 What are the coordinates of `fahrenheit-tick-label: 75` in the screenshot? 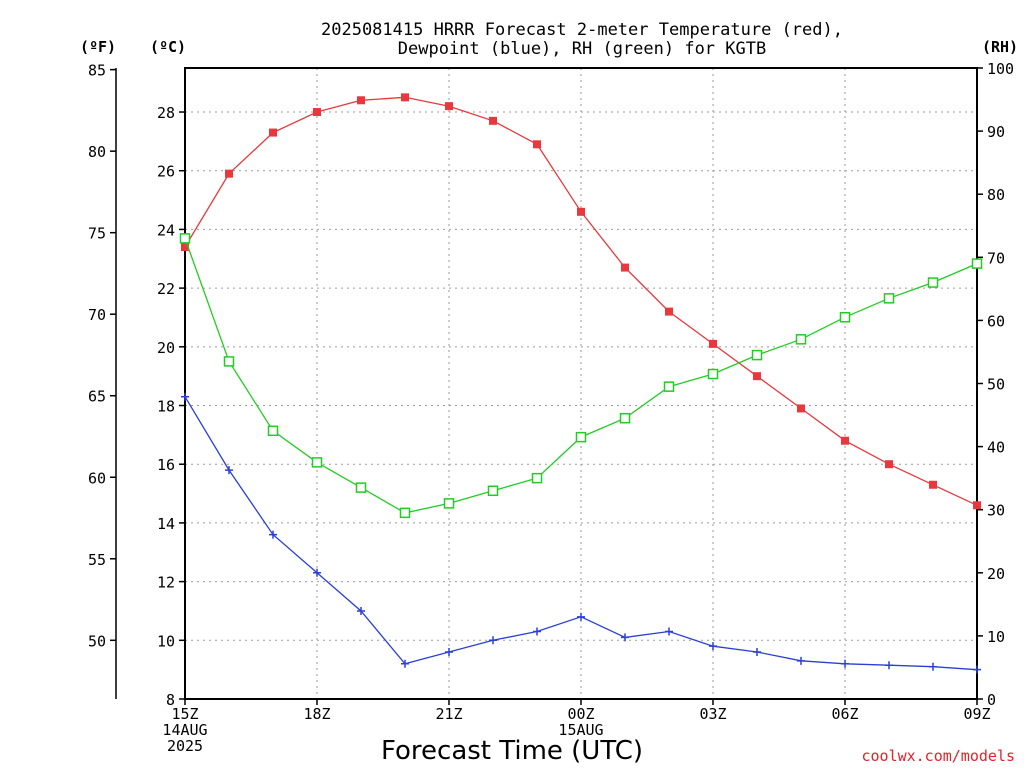 It's located at (97, 234).